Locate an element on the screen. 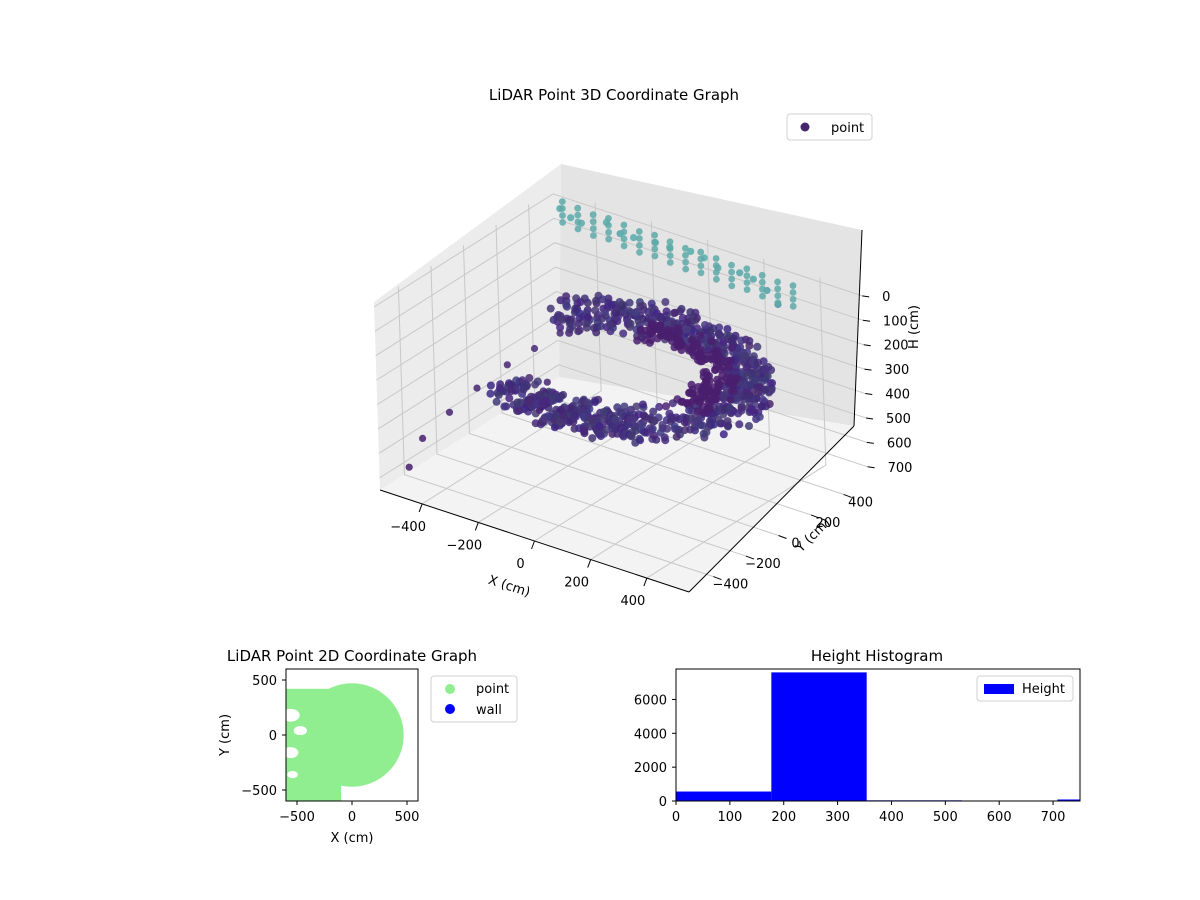 Image resolution: width=1200 pixels, height=900 pixels. x-tick-label-hist: 200 is located at coordinates (783, 817).